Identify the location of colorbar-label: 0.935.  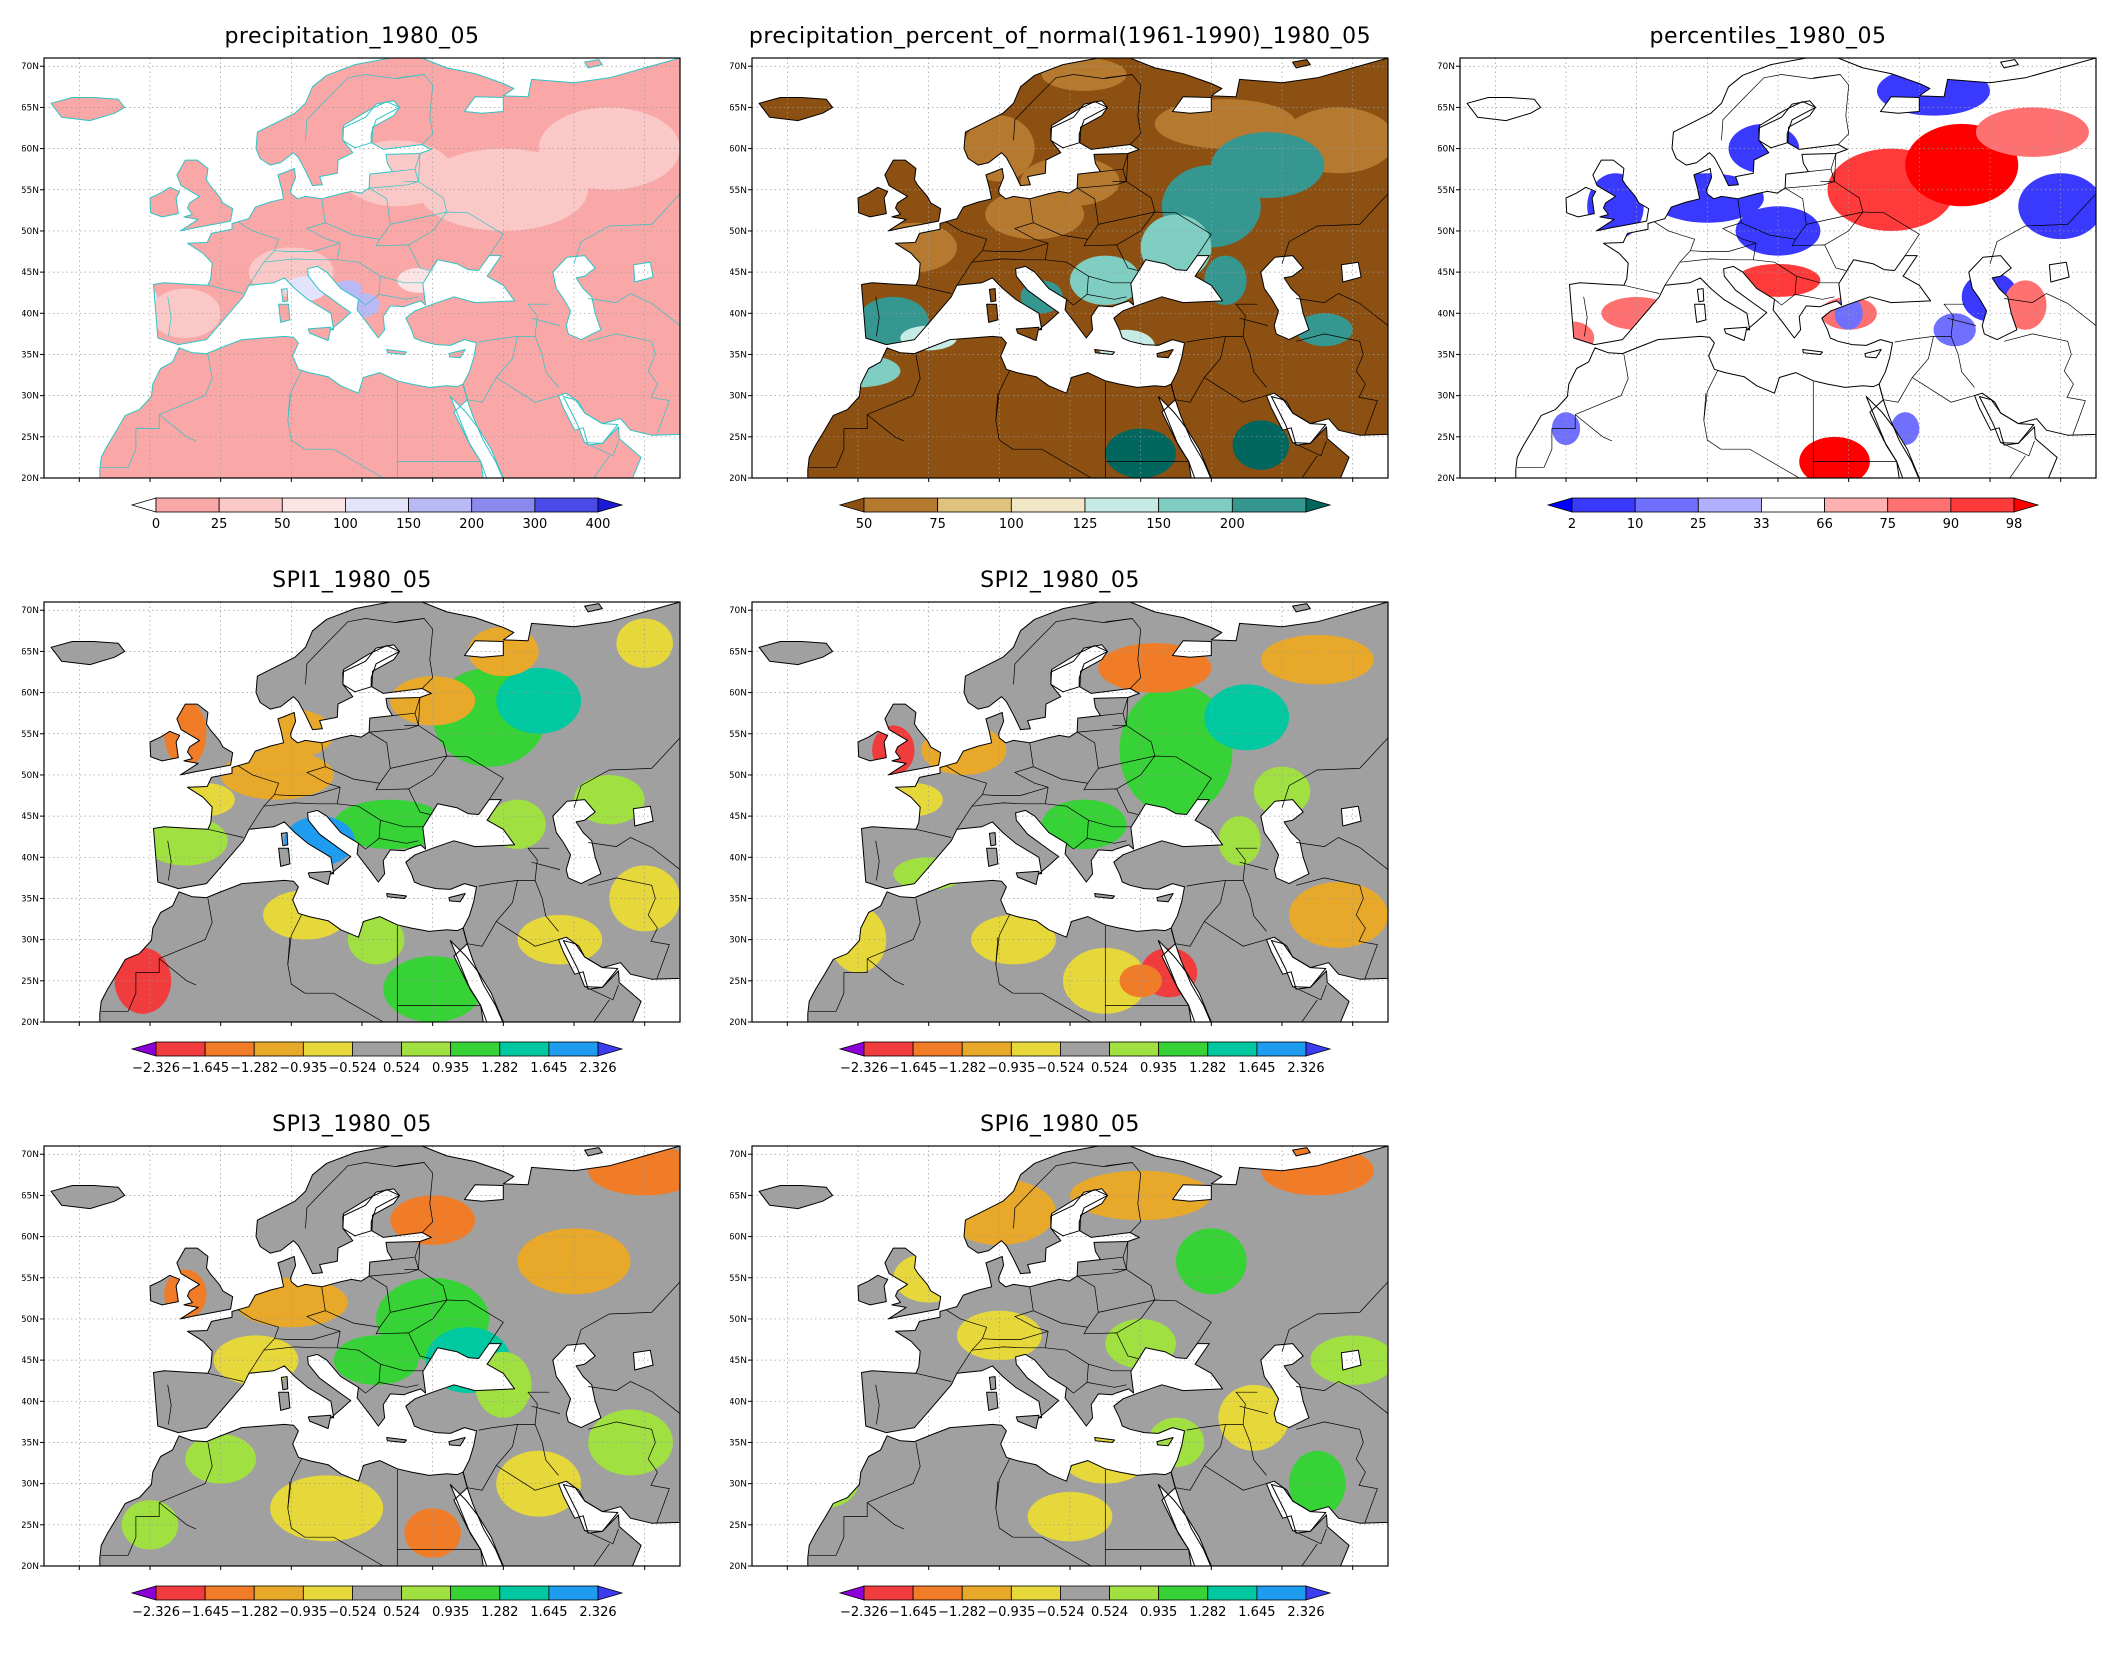
(1158, 1068).